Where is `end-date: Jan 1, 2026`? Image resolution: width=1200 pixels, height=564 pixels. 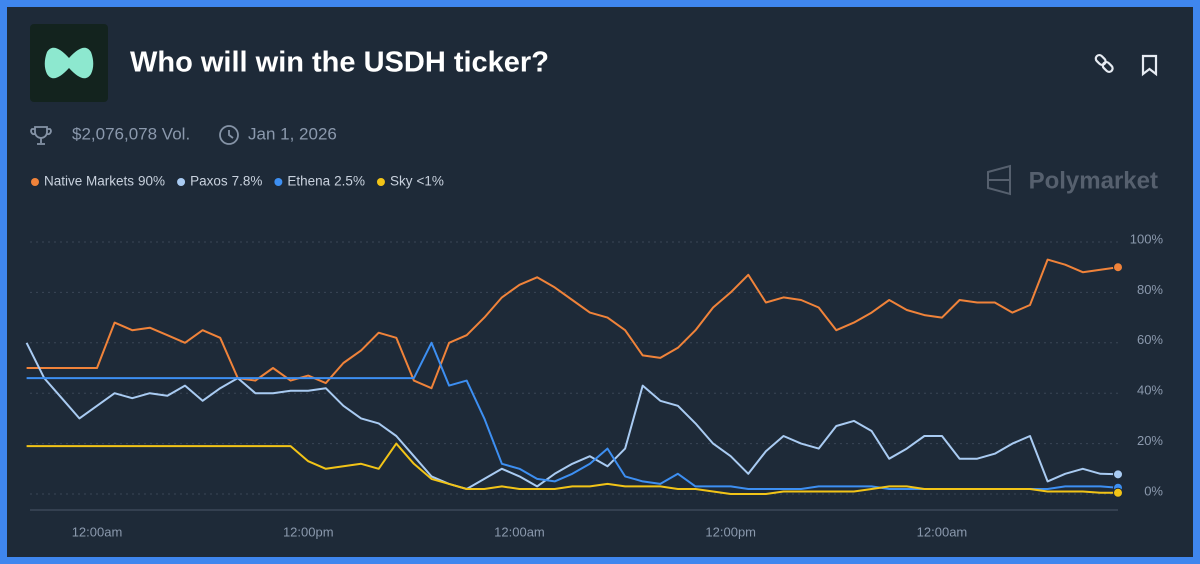 end-date: Jan 1, 2026 is located at coordinates (292, 133).